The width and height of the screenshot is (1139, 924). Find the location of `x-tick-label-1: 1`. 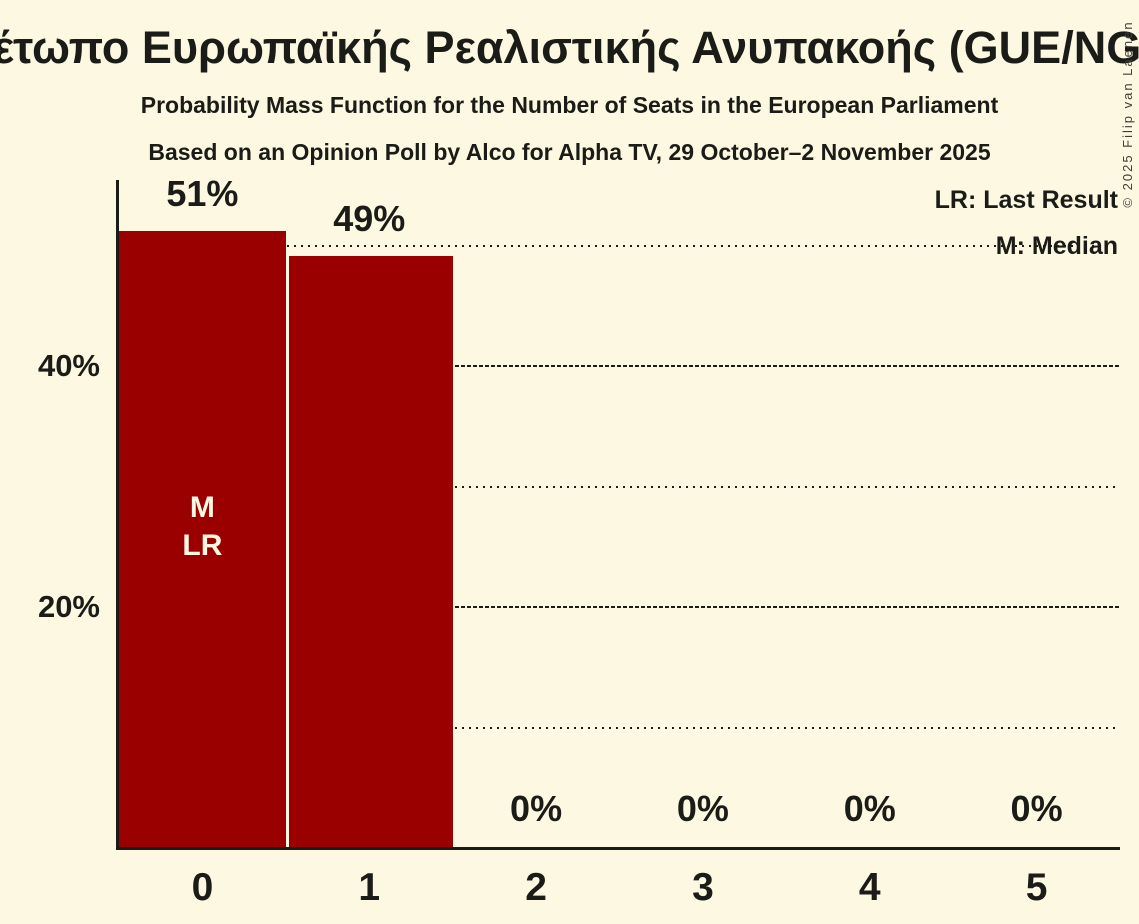

x-tick-label-1: 1 is located at coordinates (369, 887).